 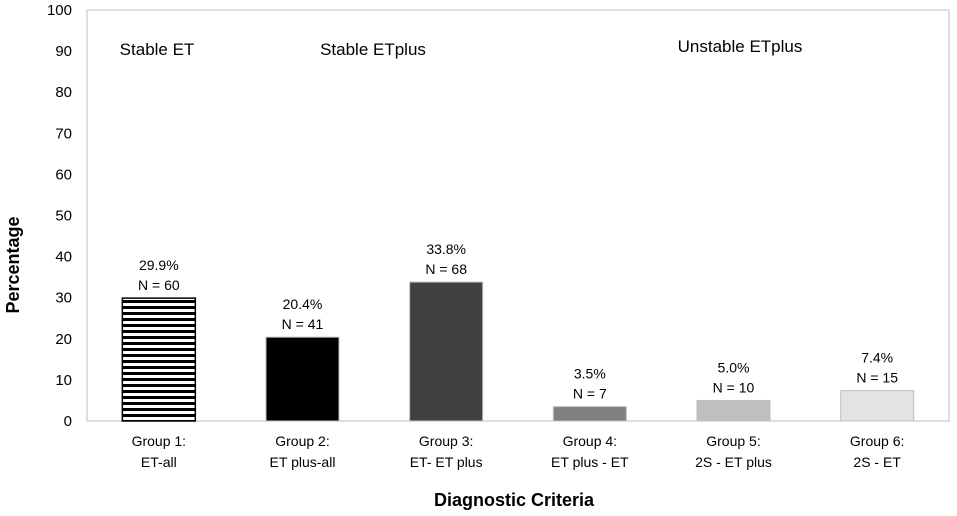 I want to click on x-tick-label: Group 5:, so click(x=733, y=441).